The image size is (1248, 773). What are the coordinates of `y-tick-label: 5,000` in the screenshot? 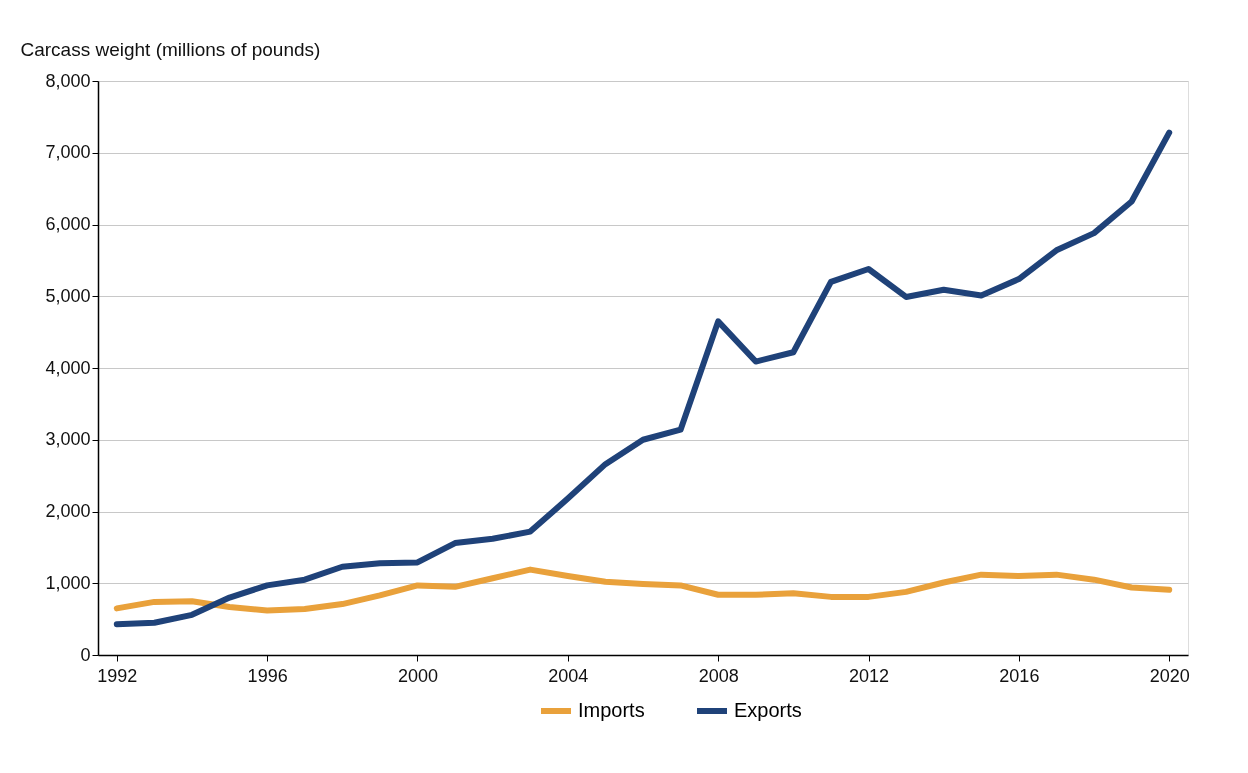 It's located at (68, 295).